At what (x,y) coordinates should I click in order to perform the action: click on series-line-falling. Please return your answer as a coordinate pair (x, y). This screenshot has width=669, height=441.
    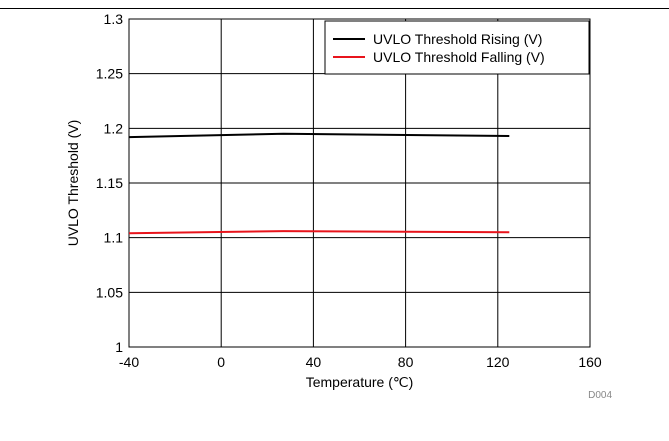
    Looking at the image, I should click on (319, 232).